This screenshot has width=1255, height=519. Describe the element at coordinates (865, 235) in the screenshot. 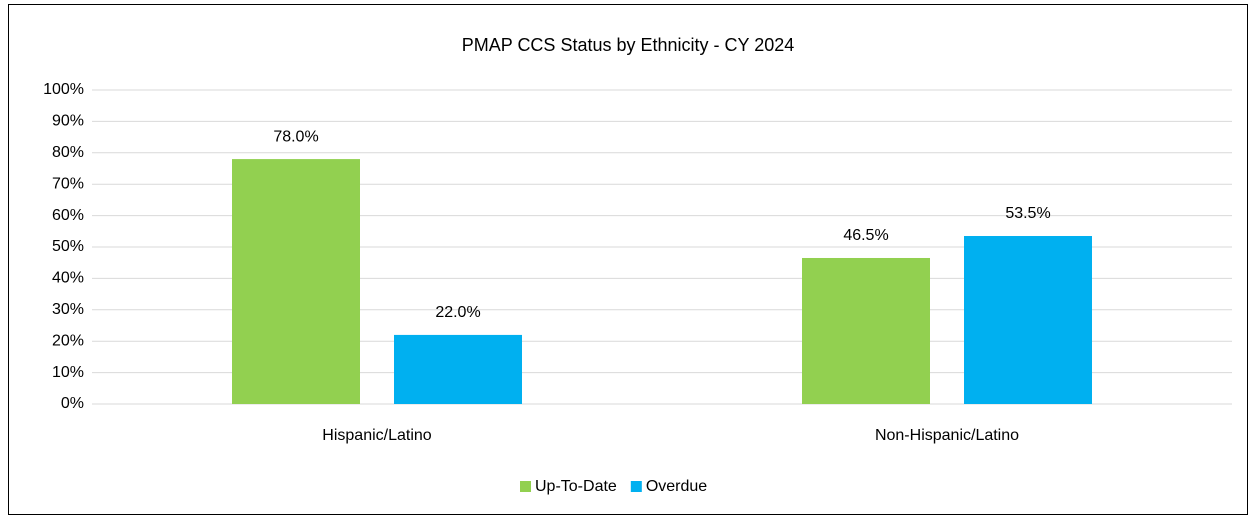

I see `data-label: 46.5%` at that location.